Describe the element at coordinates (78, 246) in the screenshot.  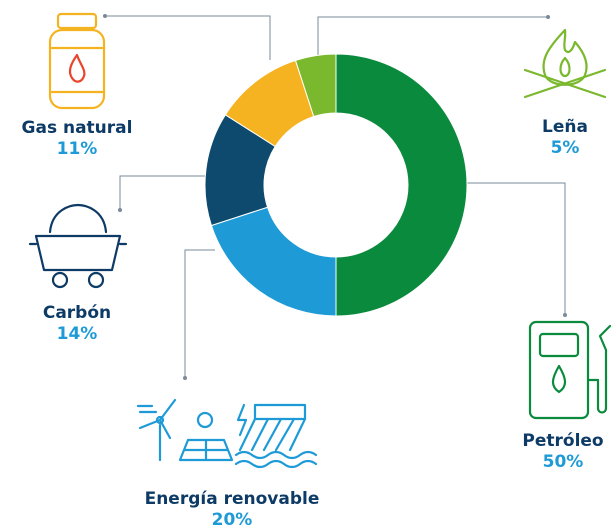
I see `carbon-icon` at that location.